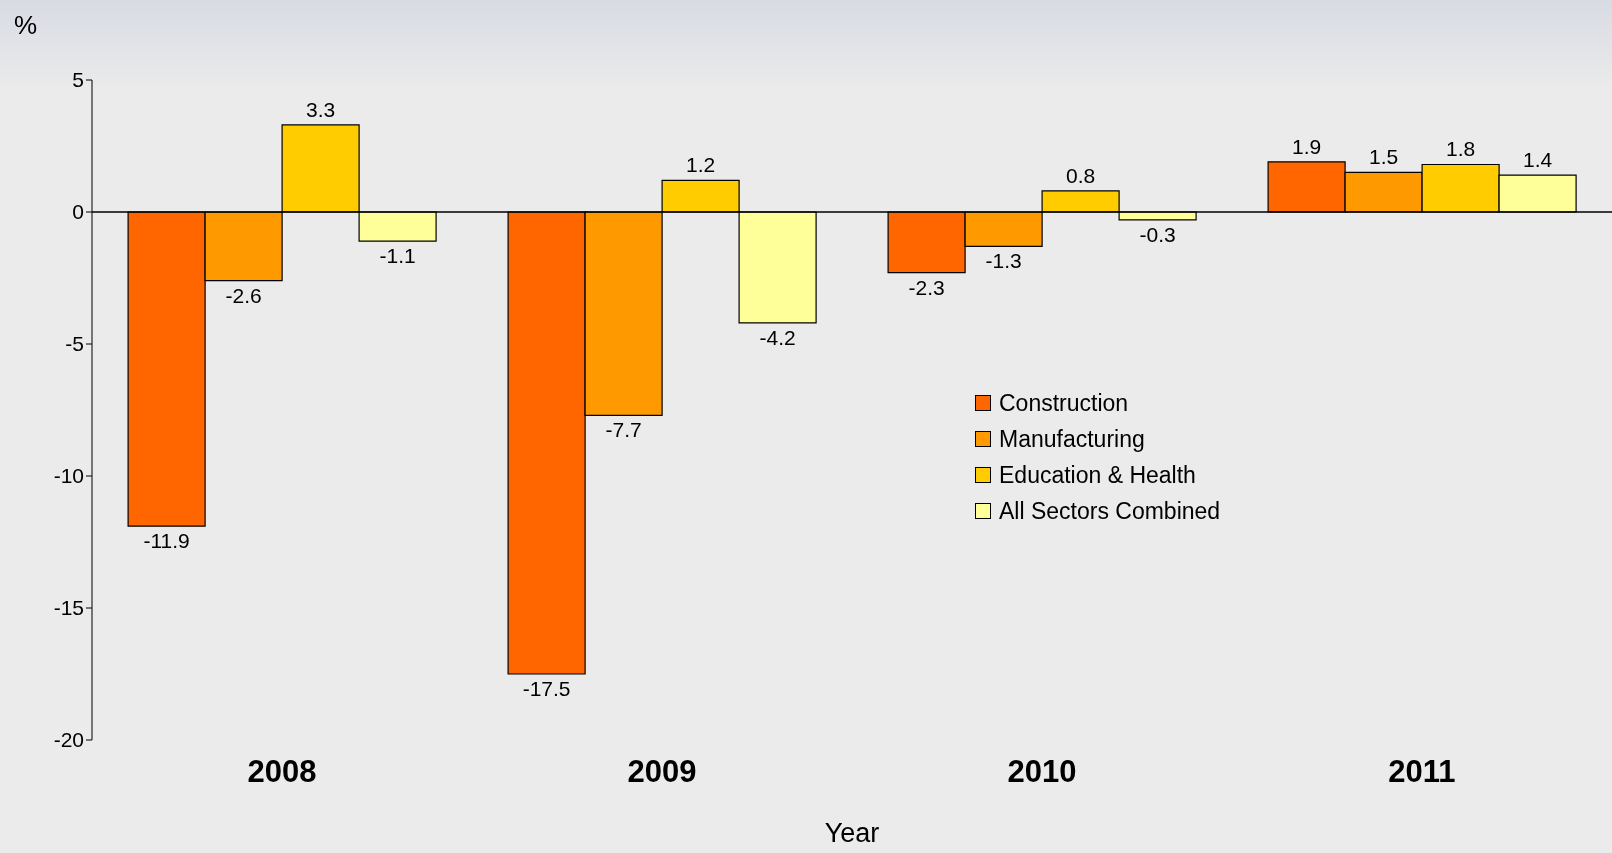  I want to click on data-label: -17.5, so click(546, 688).